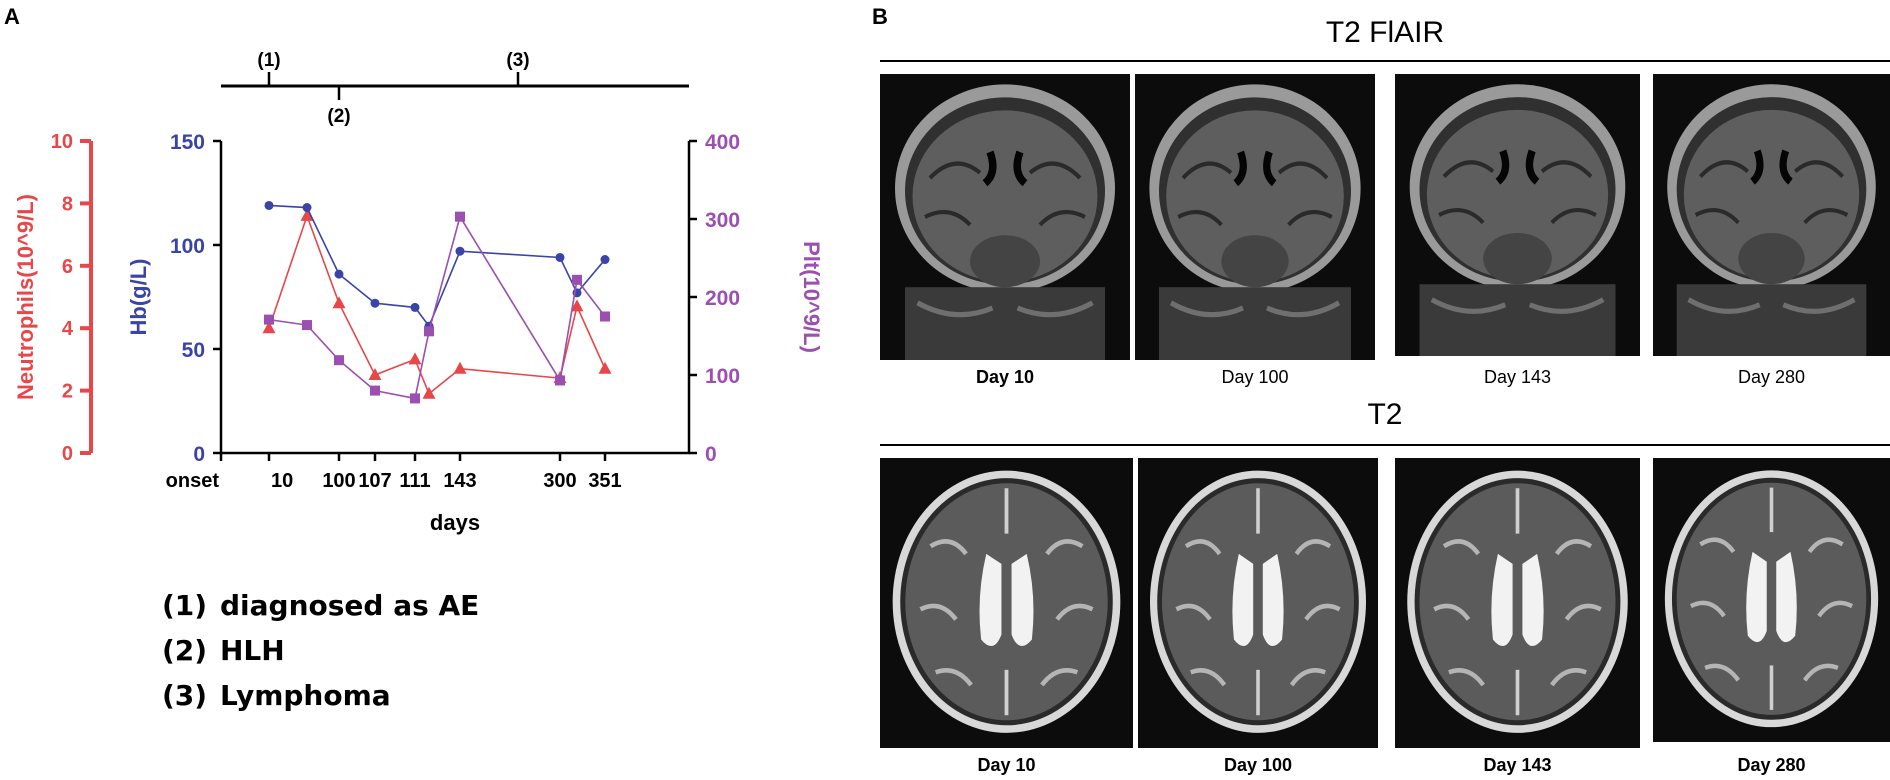  Describe the element at coordinates (1517, 377) in the screenshot. I see `flair-scan-label: Day 143` at that location.